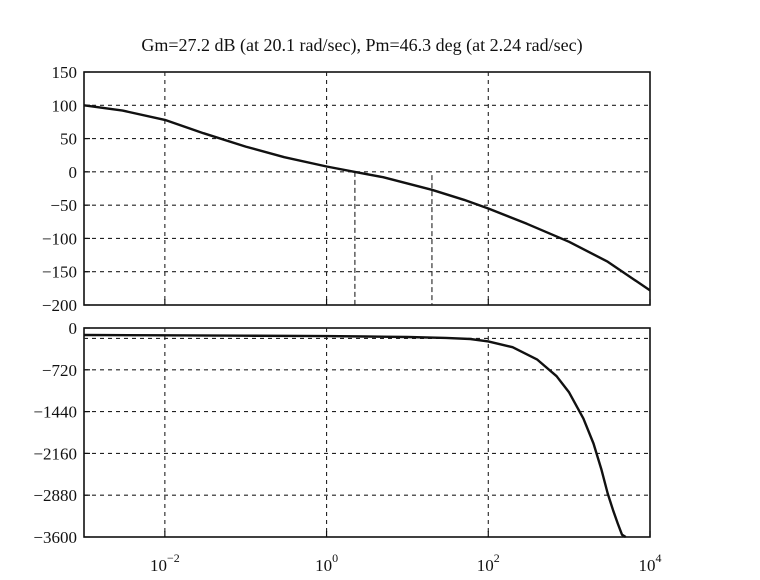  Describe the element at coordinates (650, 563) in the screenshot. I see `x-tick-label: 10⁴` at that location.